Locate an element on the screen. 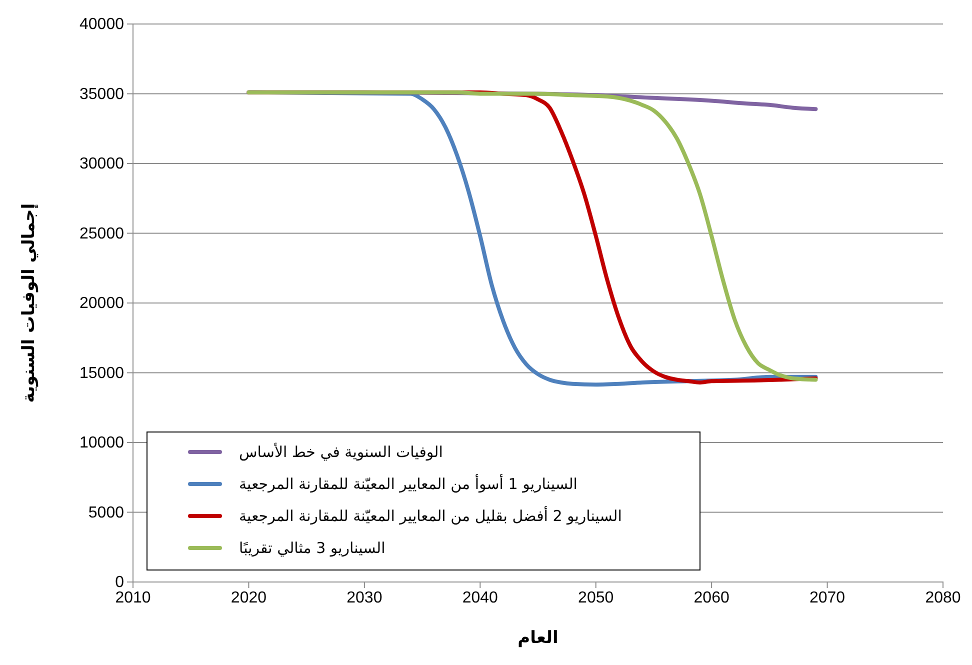 The image size is (972, 665). x-tick-label: 2010 is located at coordinates (133, 597).